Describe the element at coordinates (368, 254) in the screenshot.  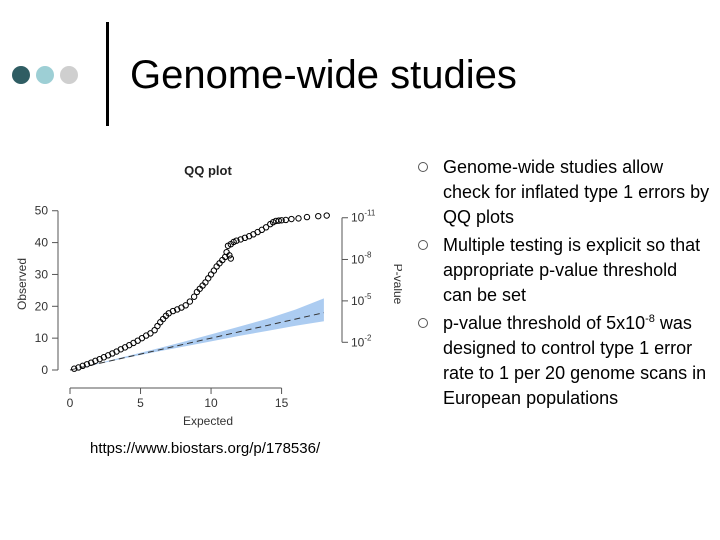
I see `y2-tick-exponent: -8` at that location.